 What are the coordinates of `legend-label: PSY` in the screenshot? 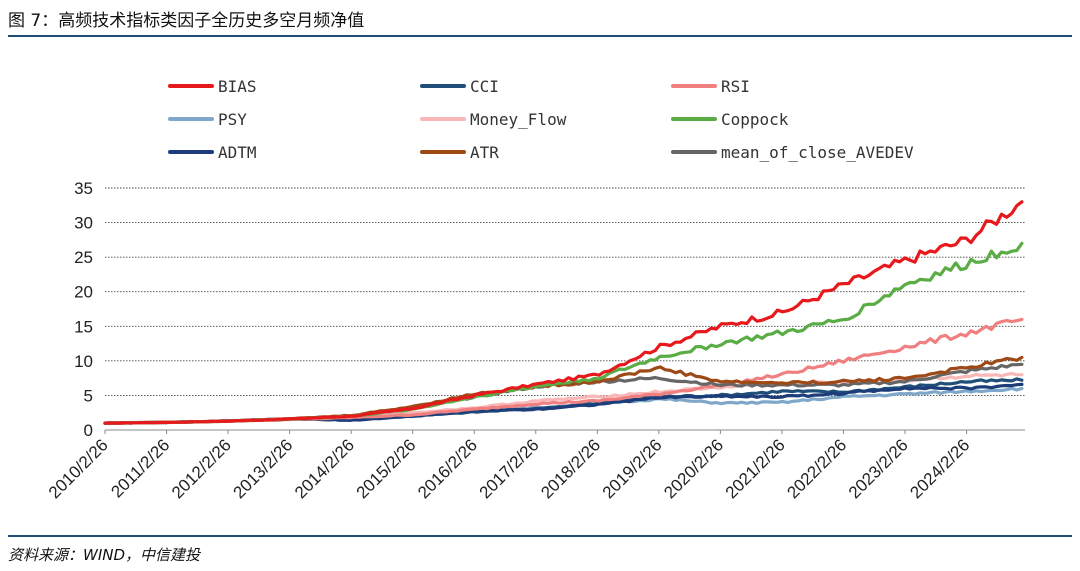 It's located at (232, 119).